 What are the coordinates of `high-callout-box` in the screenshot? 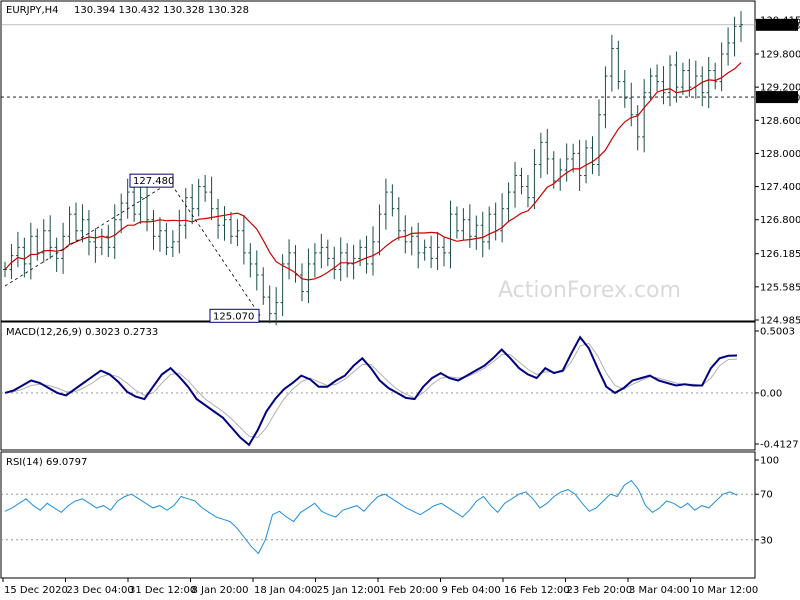 It's located at (151, 180).